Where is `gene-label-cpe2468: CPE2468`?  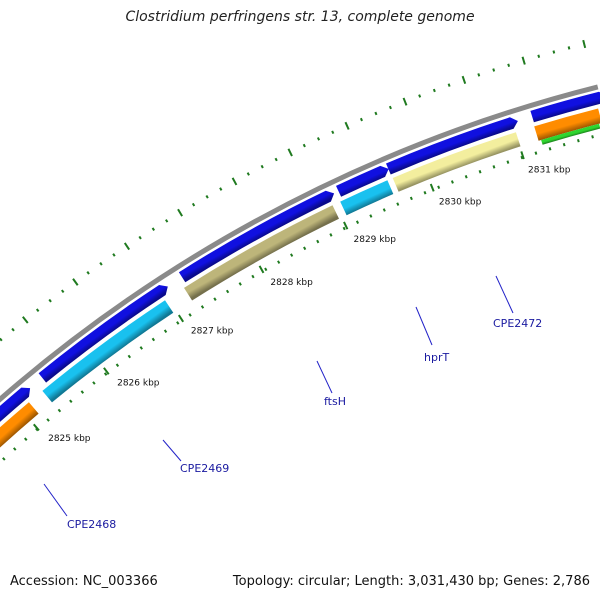 gene-label-cpe2468: CPE2468 is located at coordinates (91, 524).